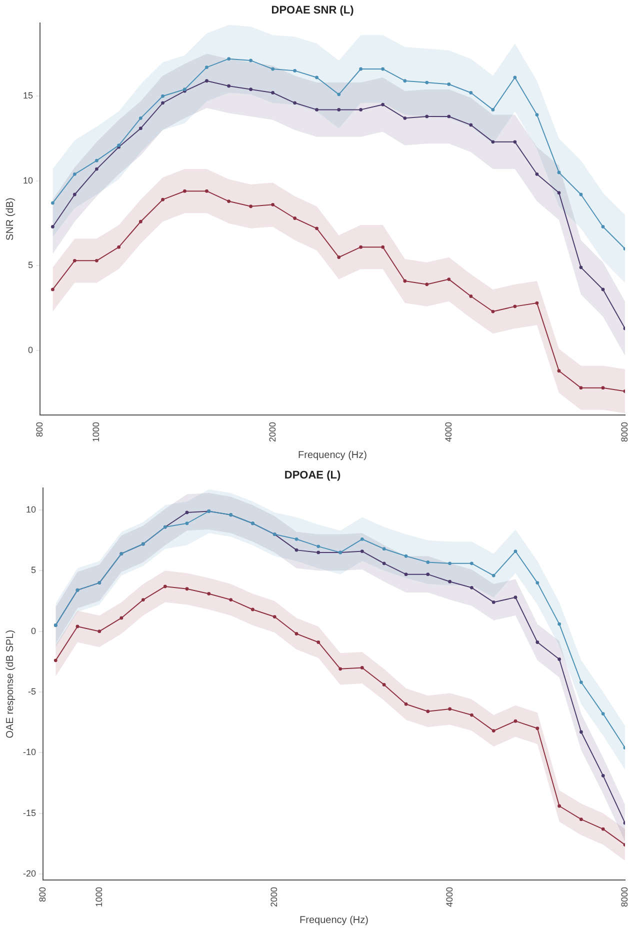 This screenshot has height=930, width=639. What do you see at coordinates (28, 95) in the screenshot?
I see `y-tick-label: 15` at bounding box center [28, 95].